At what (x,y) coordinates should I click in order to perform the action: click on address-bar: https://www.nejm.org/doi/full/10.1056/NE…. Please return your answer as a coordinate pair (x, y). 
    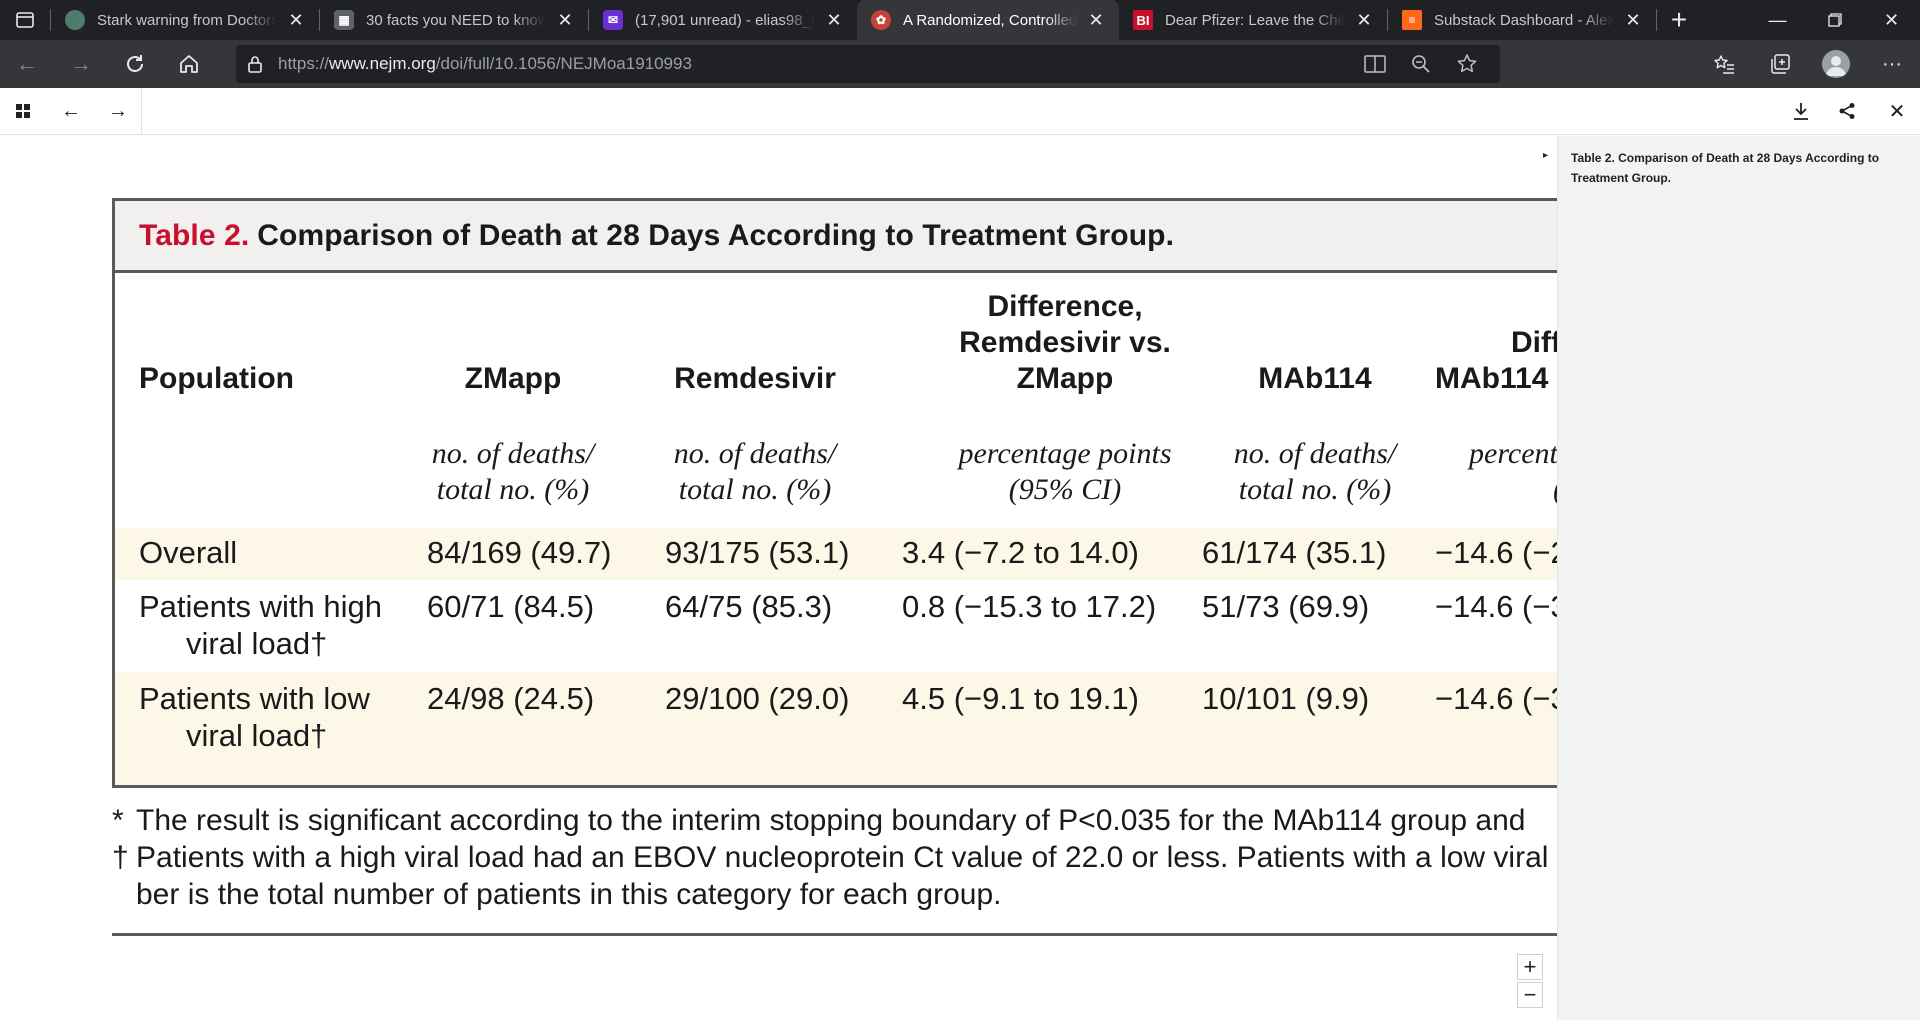
    Looking at the image, I should click on (868, 64).